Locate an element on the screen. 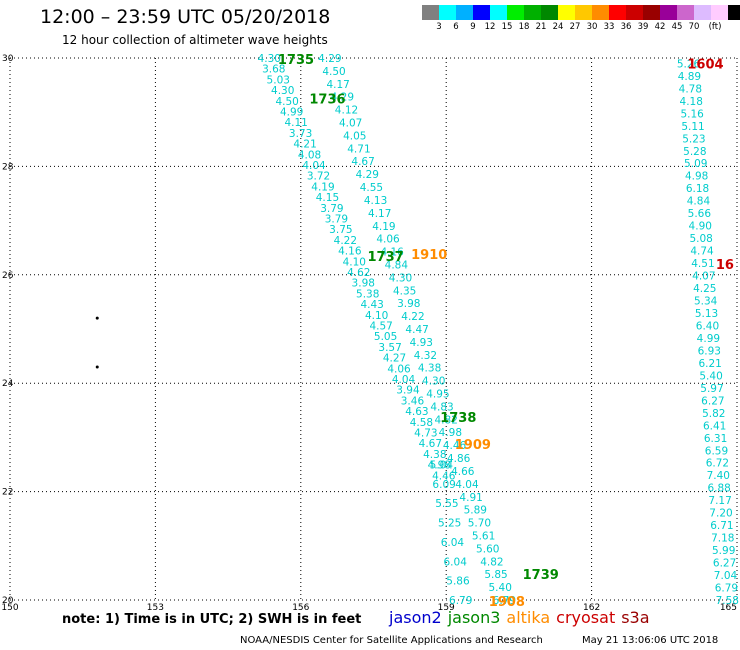 The width and height of the screenshot is (740, 650). wave-height-value: 4.11 is located at coordinates (295, 123).